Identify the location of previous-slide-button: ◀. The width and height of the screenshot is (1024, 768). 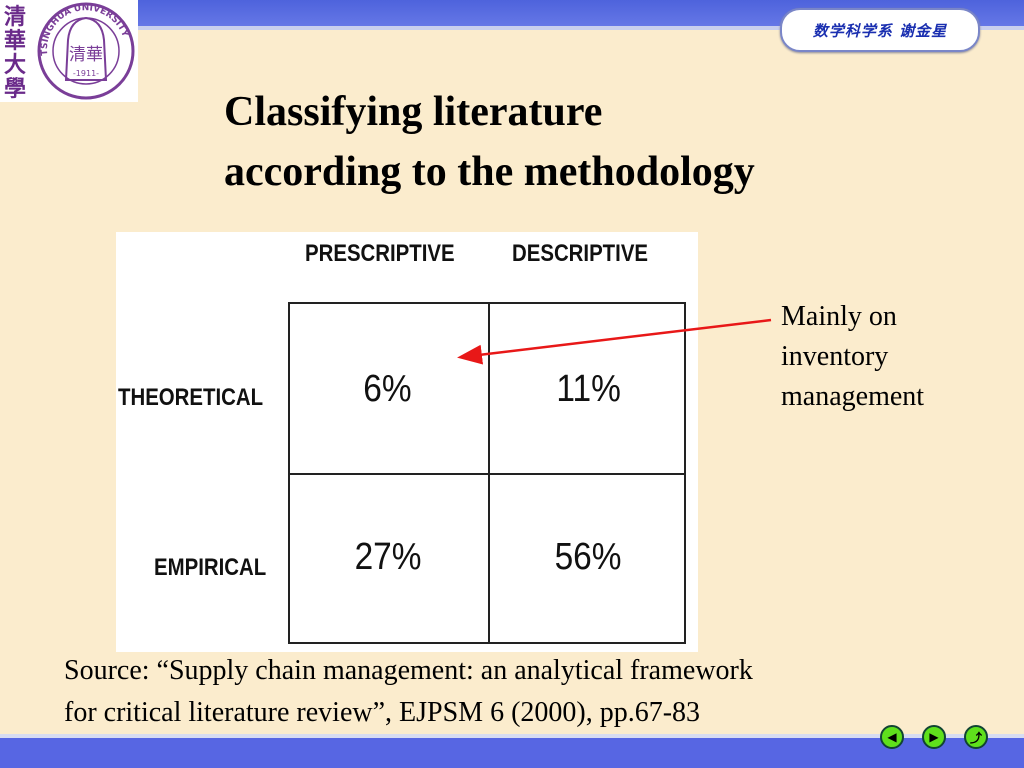
(892, 737).